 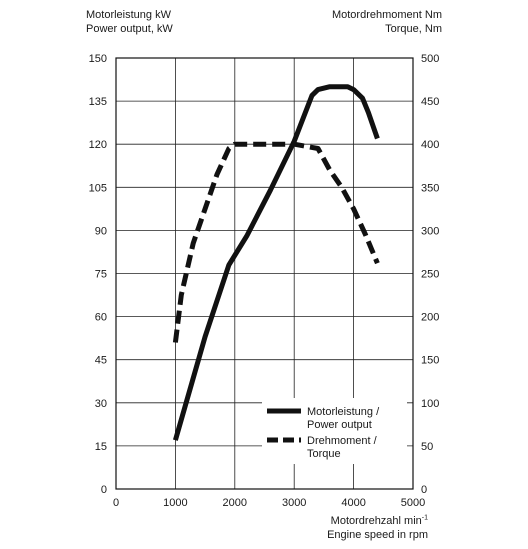 I want to click on x-tick-label: 1000, so click(x=175, y=503).